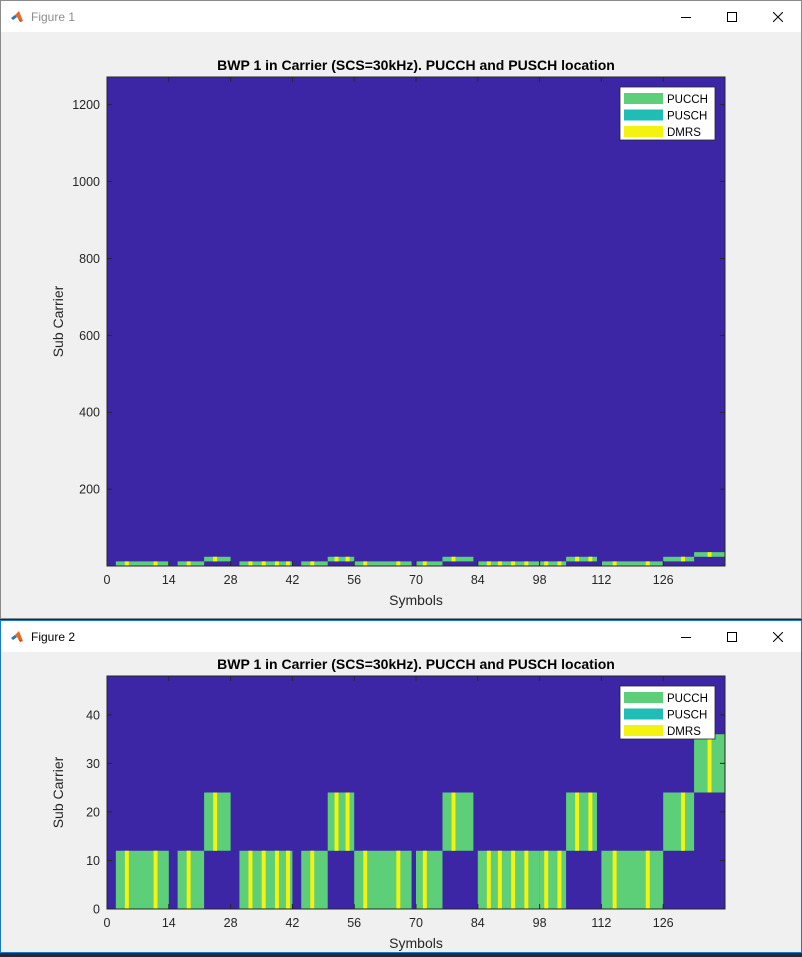  Describe the element at coordinates (401, 636) in the screenshot. I see `title-bar: Figure 2` at that location.